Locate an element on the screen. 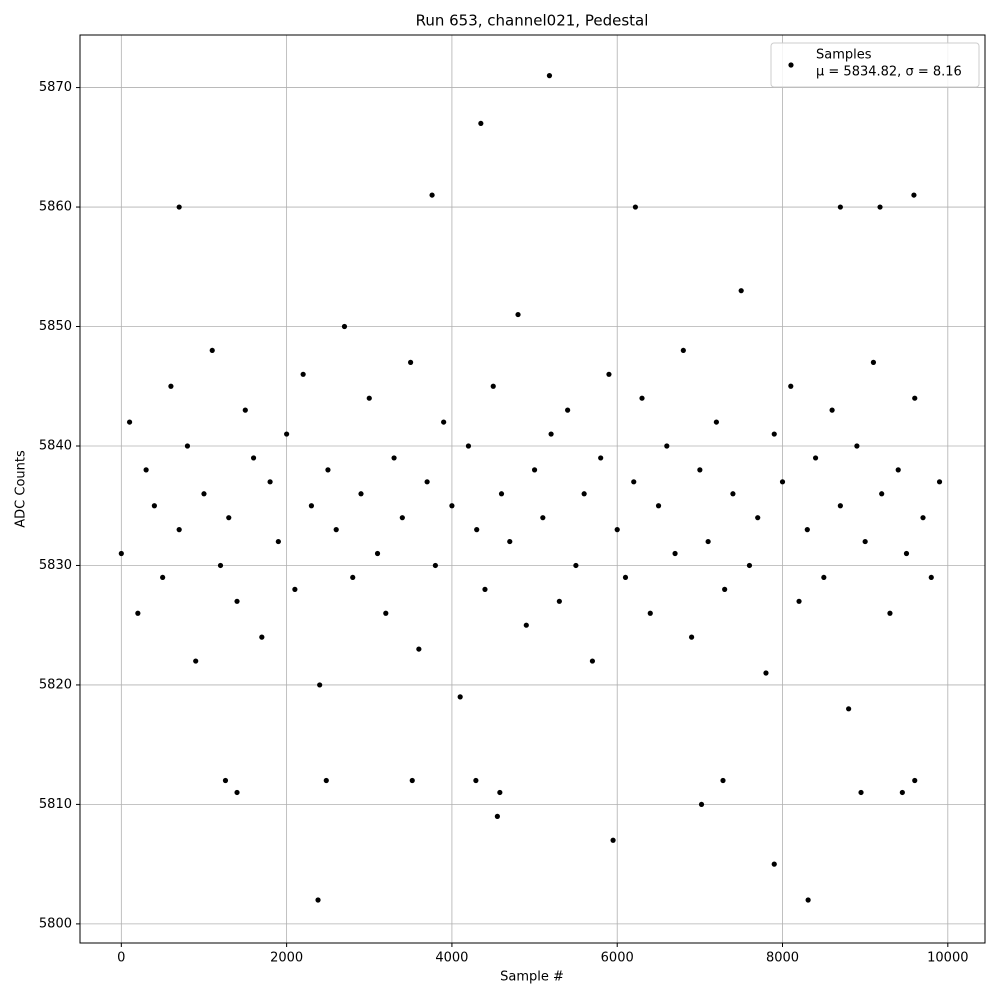  x-tick-label: 10000 is located at coordinates (947, 958).